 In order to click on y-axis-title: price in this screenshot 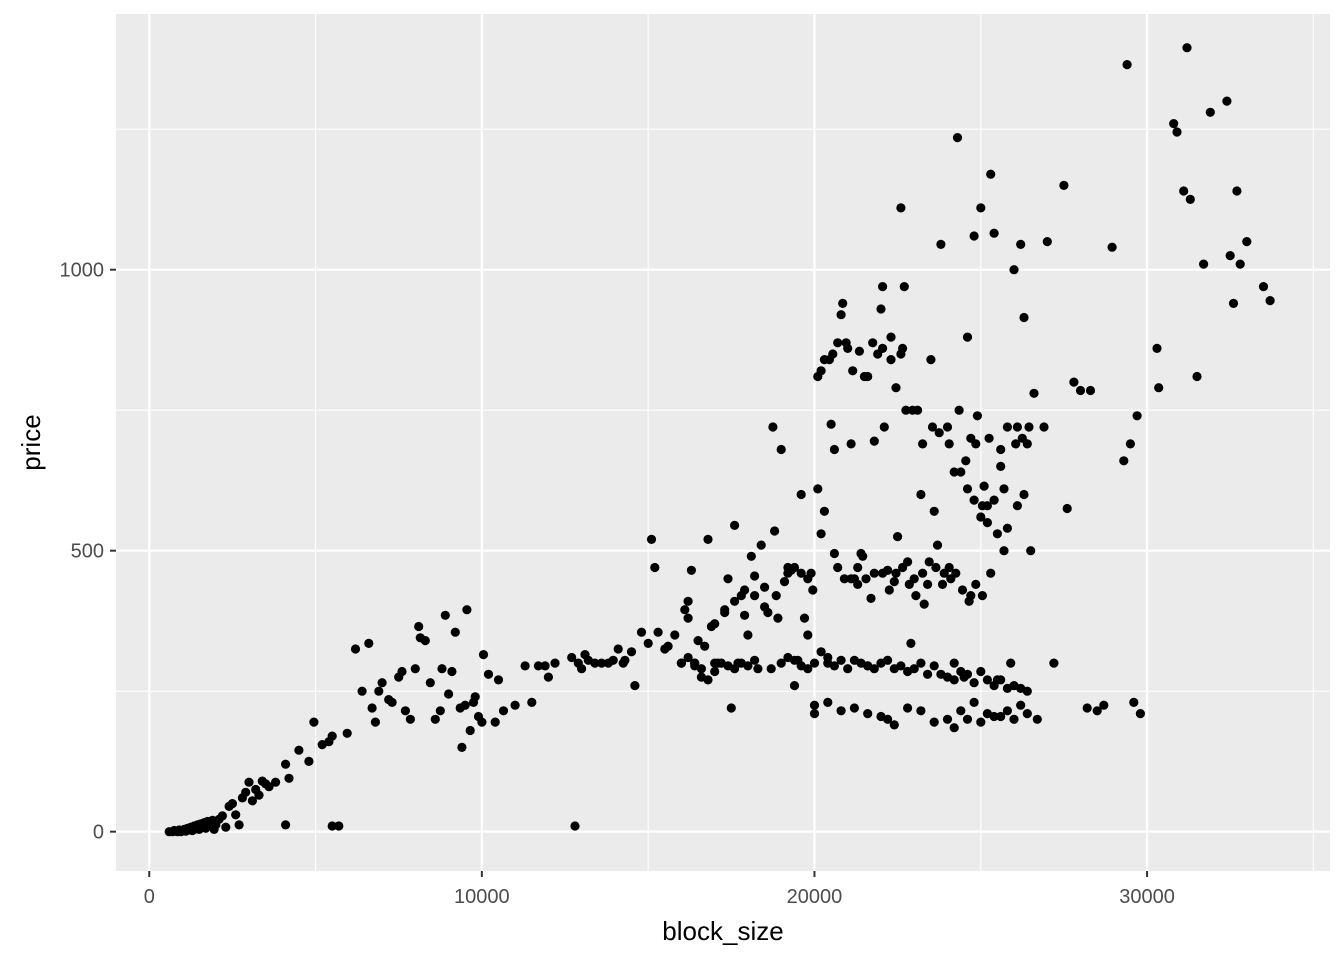, I will do `click(31, 442)`.